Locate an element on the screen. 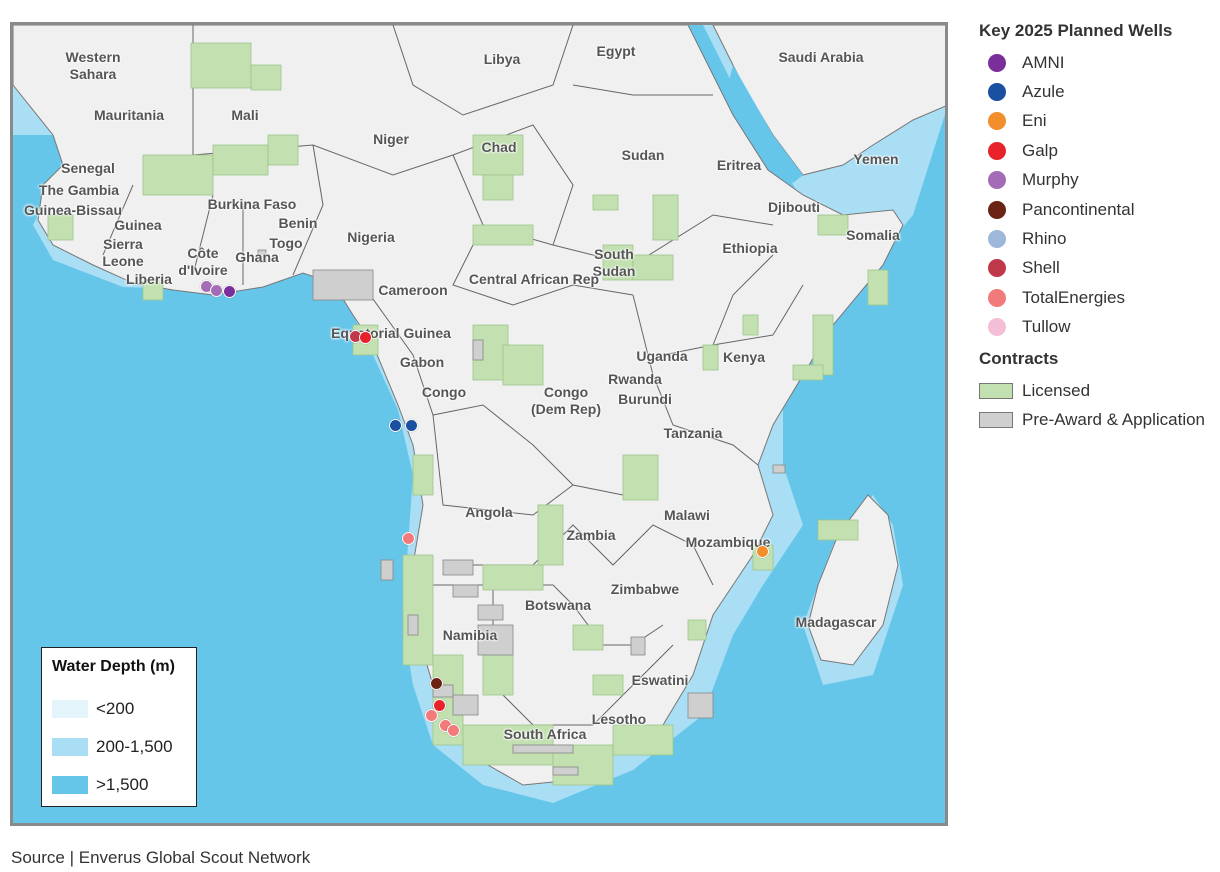  water-depth-legend: Water Depth (m) <200 200-1,500 >1,500 is located at coordinates (119, 727).